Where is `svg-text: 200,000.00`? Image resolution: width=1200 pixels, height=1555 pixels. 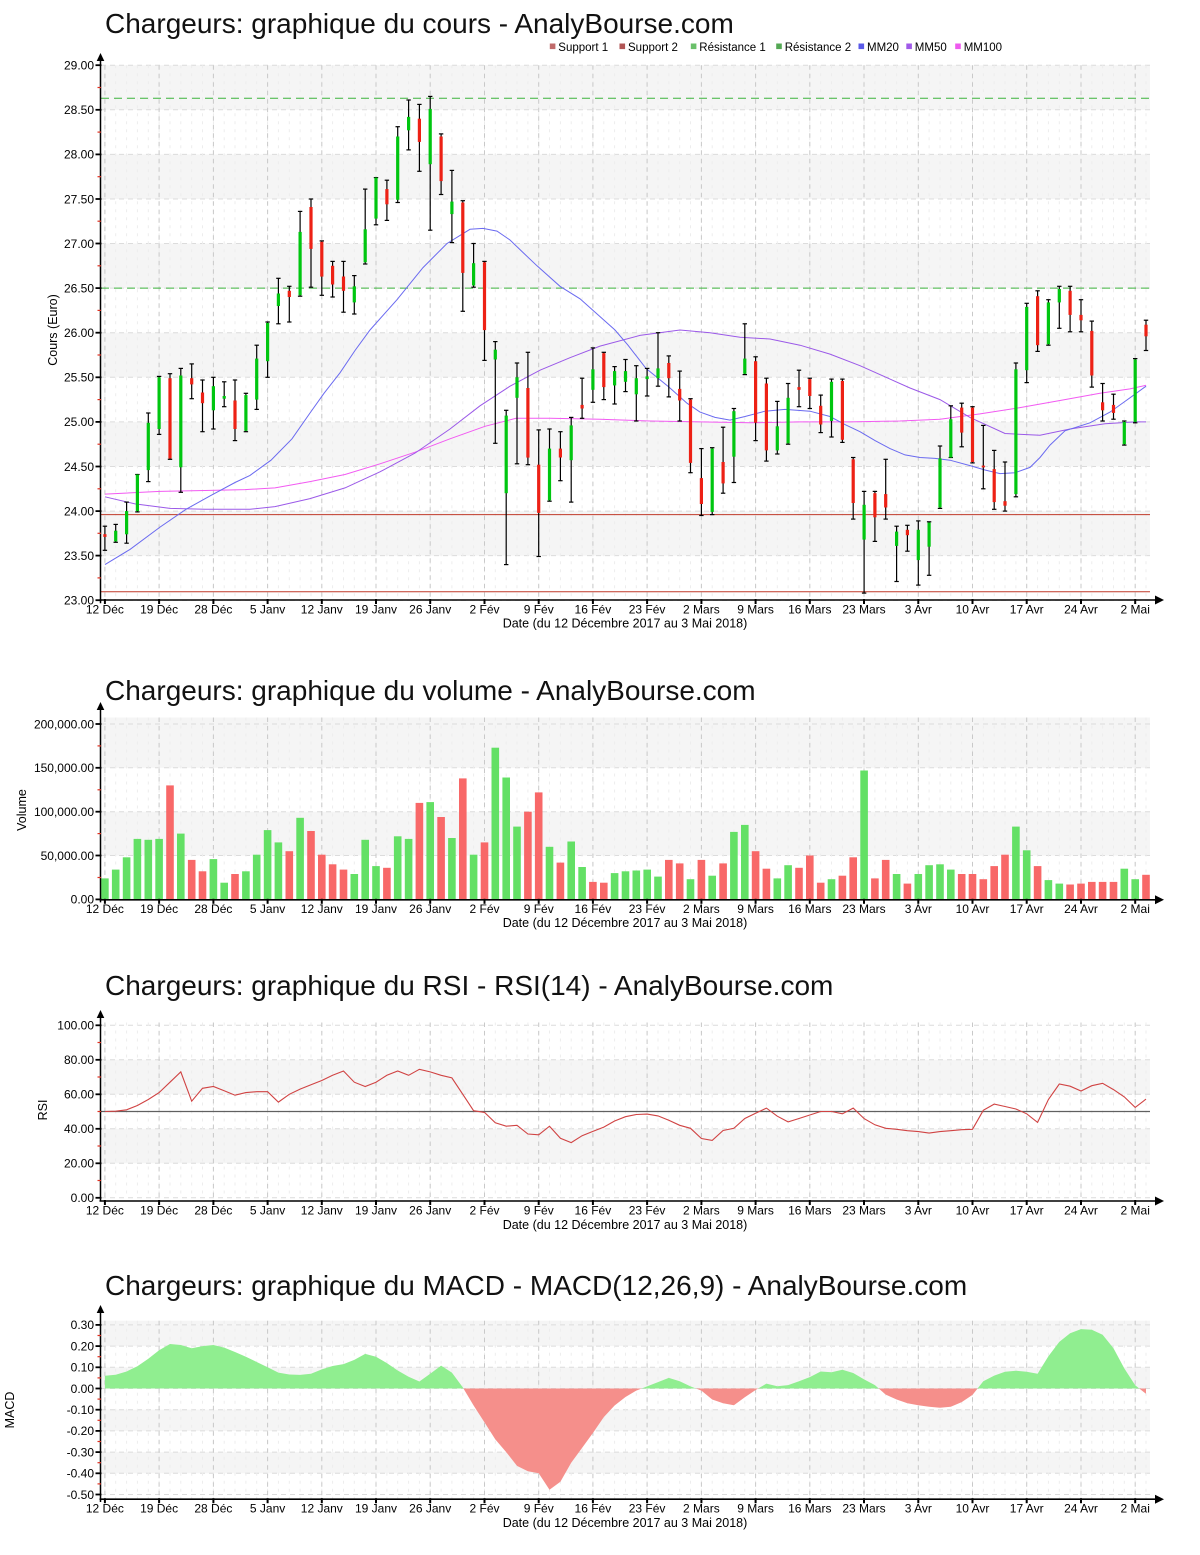 svg-text: 200,000.00 is located at coordinates (64, 724).